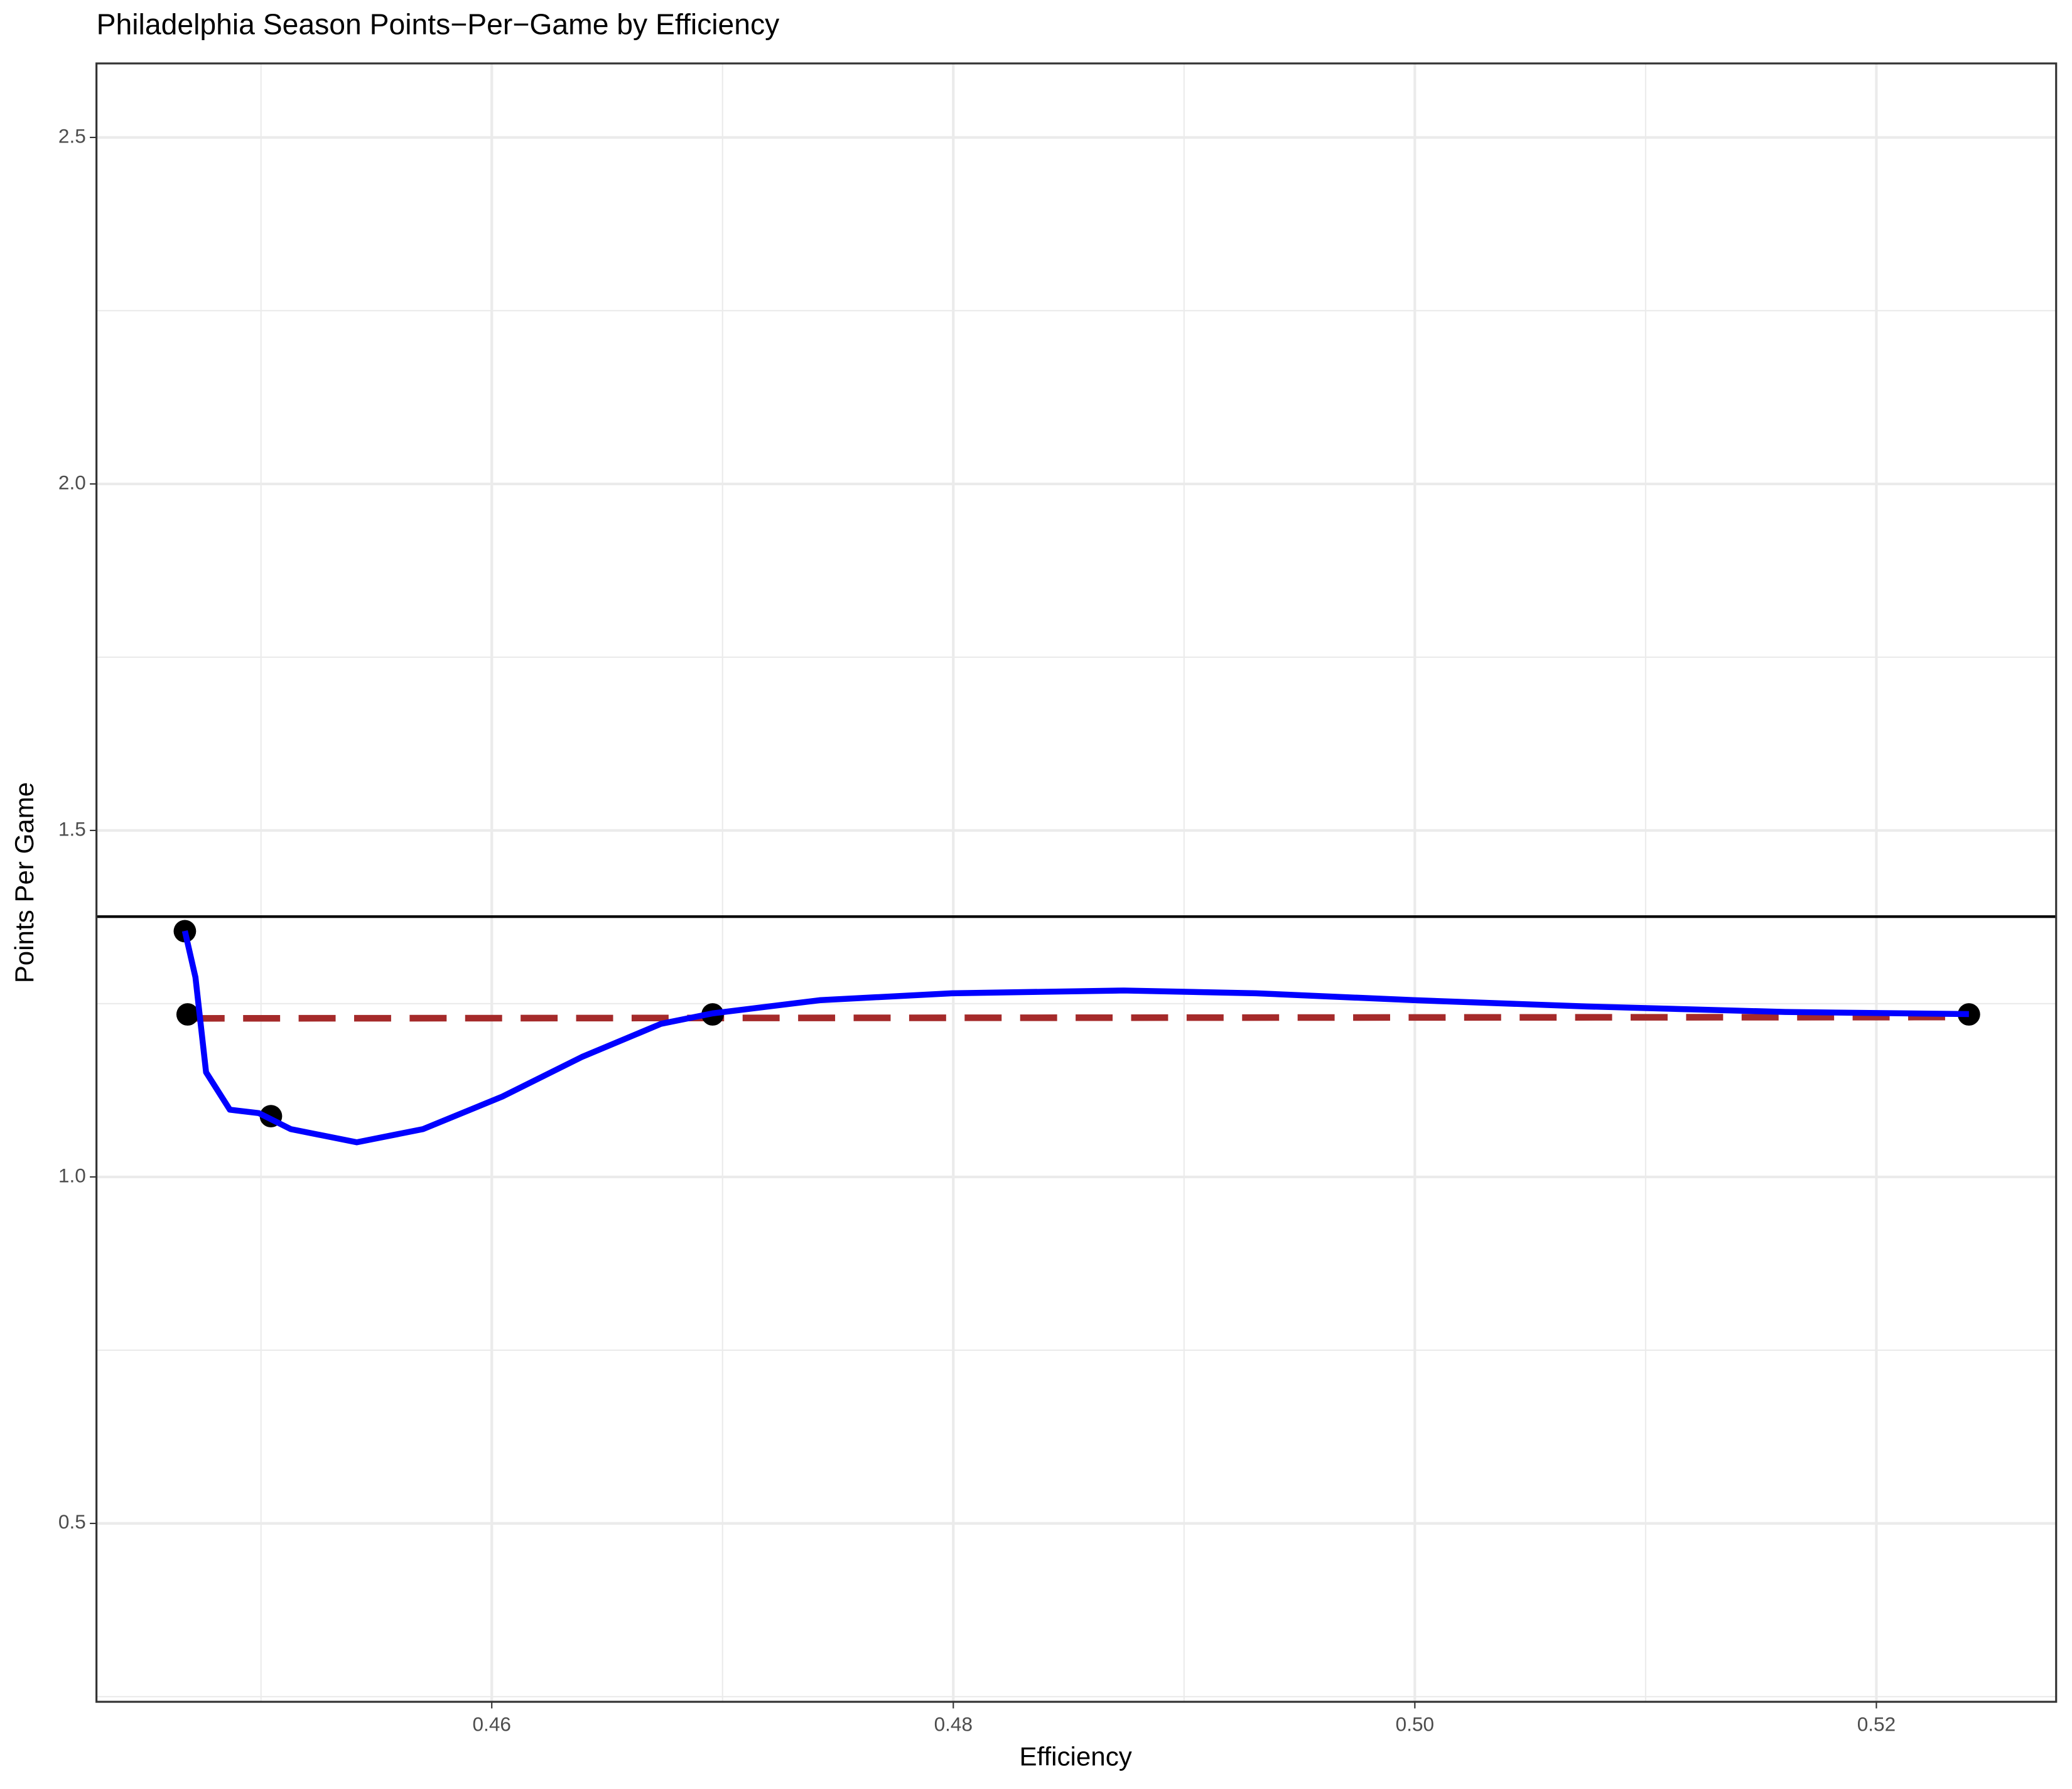 The width and height of the screenshot is (2072, 1789). Describe the element at coordinates (492, 1723) in the screenshot. I see `x-tick-label: 0.46` at that location.